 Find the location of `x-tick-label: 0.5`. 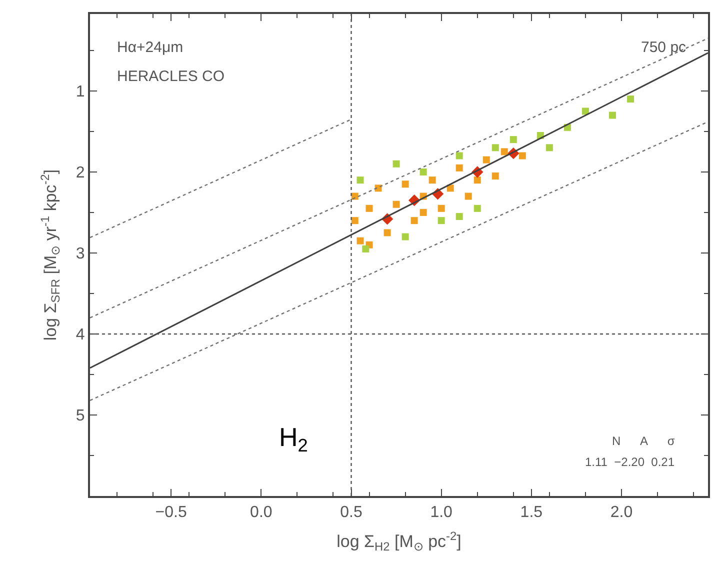

x-tick-label: 0.5 is located at coordinates (351, 513).